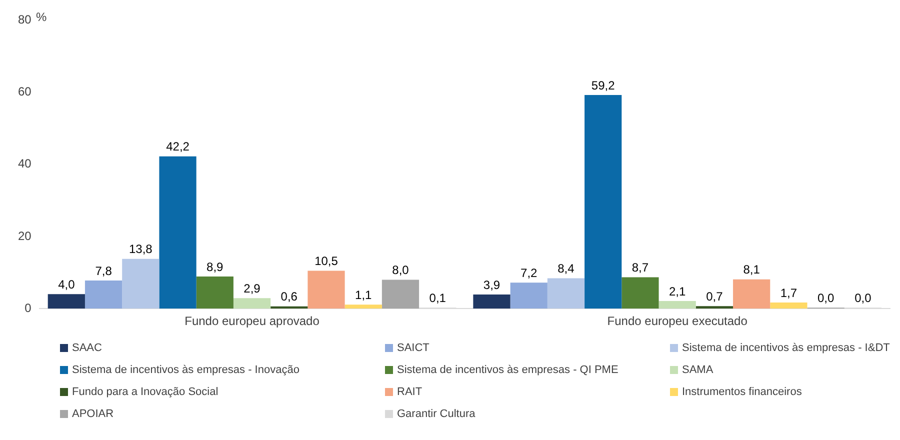 The width and height of the screenshot is (900, 440). Describe the element at coordinates (529, 273) in the screenshot. I see `data-label: 7,2` at that location.